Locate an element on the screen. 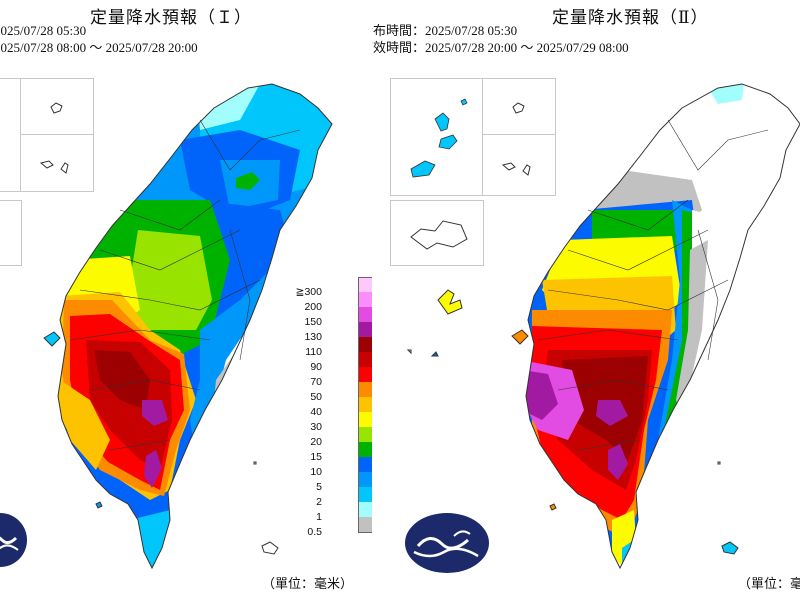 Image resolution: width=800 pixels, height=600 pixels. legend-label: 15 is located at coordinates (316, 457).